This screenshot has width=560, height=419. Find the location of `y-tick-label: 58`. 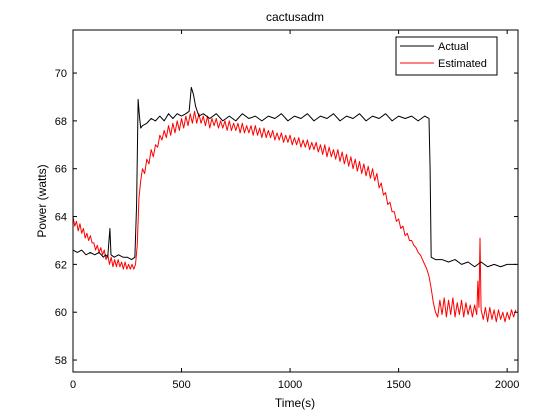

y-tick-label: 58 is located at coordinates (61, 361).